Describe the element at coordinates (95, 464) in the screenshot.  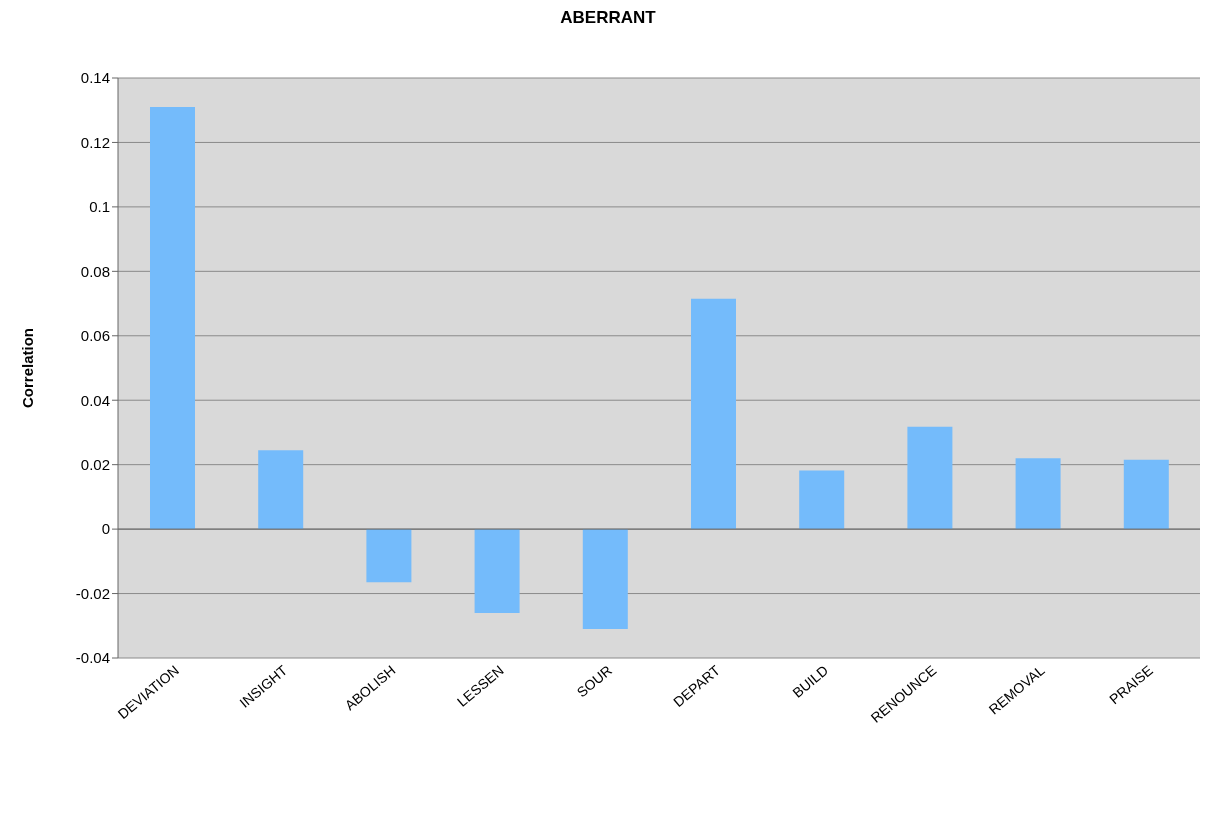
I see `y-tick-label: 0.02` at that location.